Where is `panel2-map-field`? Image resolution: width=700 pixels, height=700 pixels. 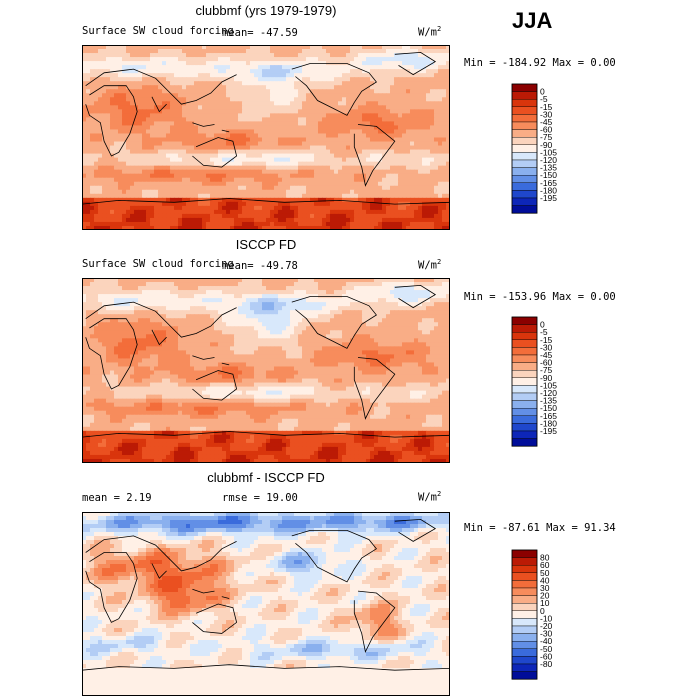 panel2-map-field is located at coordinates (266, 370).